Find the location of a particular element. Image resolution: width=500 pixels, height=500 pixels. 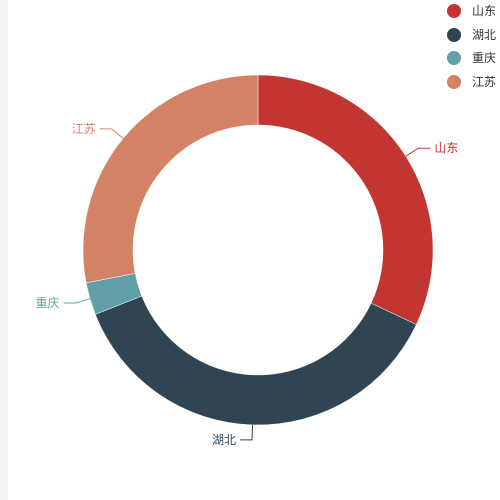

slice-label-3: 重庆 is located at coordinates (48, 303).